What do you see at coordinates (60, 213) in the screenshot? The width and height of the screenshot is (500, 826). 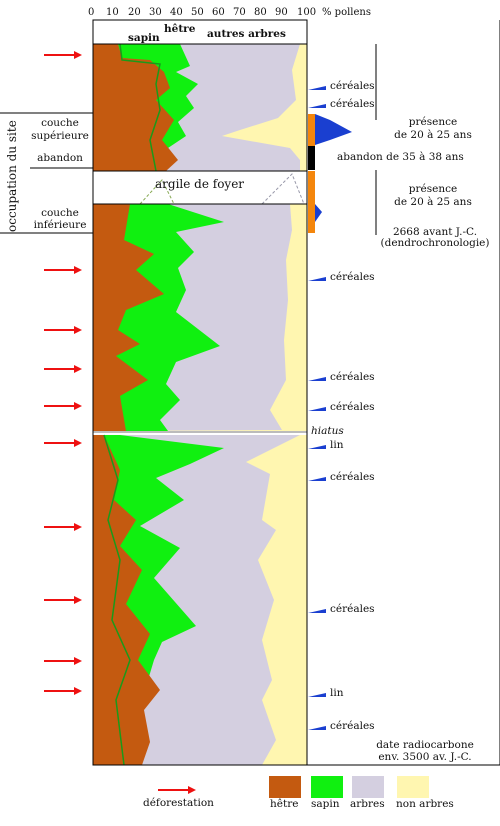 I see `couche-inf-line1: couche` at bounding box center [60, 213].